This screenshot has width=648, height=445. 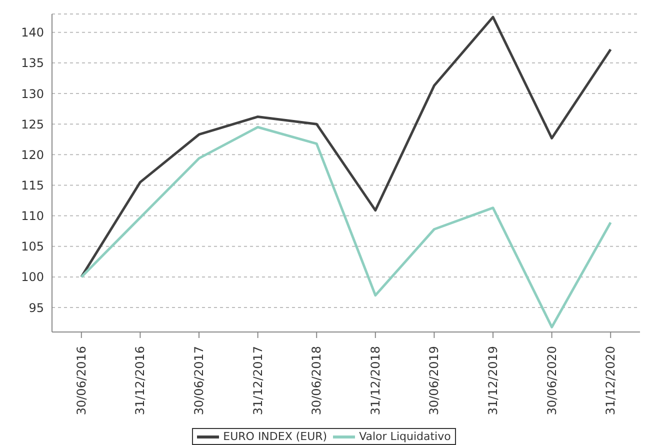 What do you see at coordinates (32, 93) in the screenshot?
I see `y-tick-label: 130` at bounding box center [32, 93].